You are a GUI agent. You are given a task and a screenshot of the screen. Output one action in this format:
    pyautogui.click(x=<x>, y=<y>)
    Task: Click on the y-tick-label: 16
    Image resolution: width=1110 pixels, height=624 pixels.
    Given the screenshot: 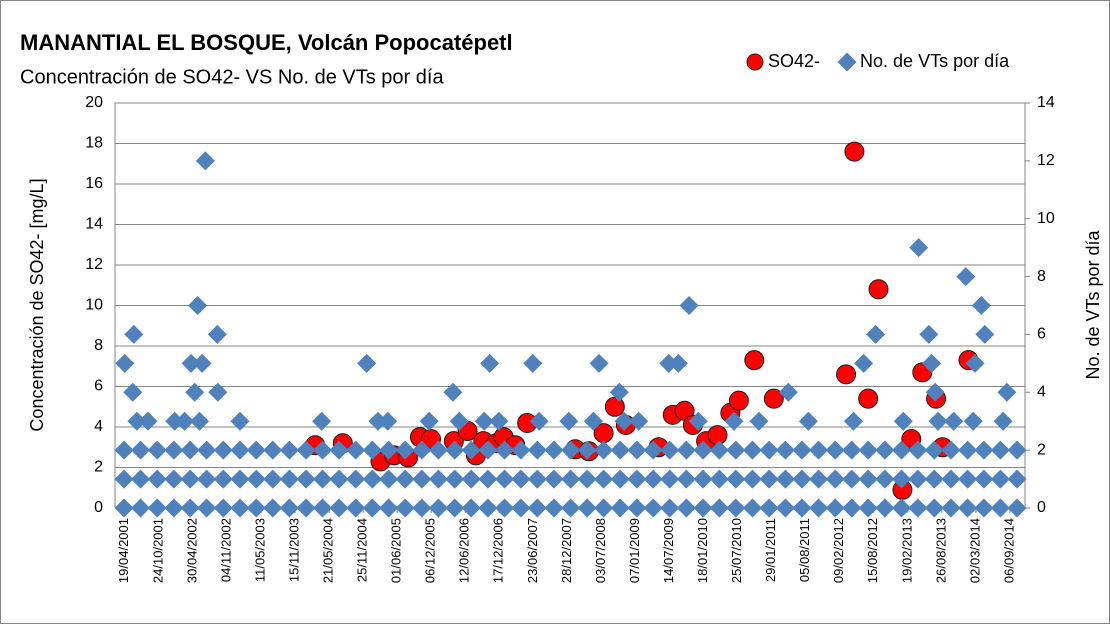 What is the action you would take?
    pyautogui.click(x=94, y=183)
    